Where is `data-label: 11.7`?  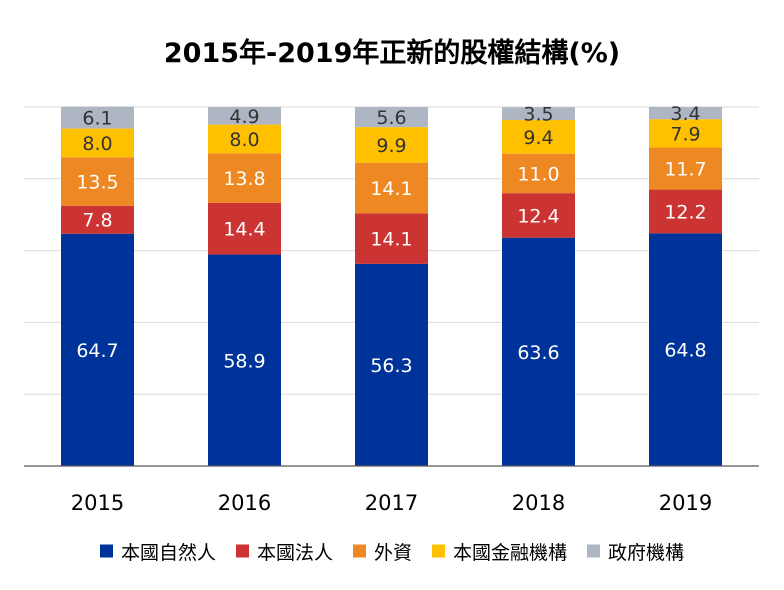 data-label: 11.7 is located at coordinates (685, 170).